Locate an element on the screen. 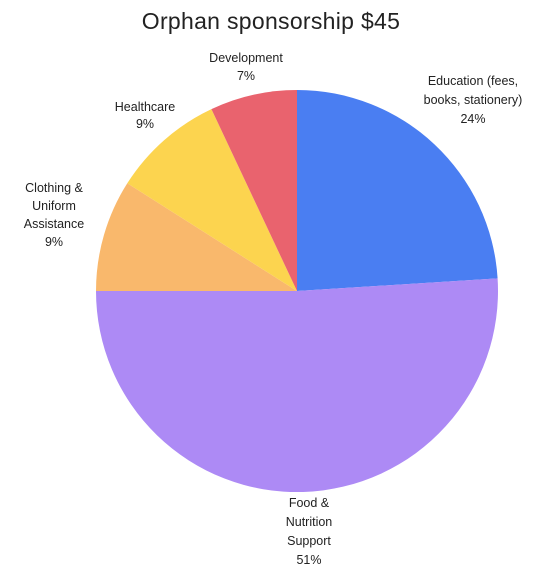 The image size is (542, 575). slice-label: Clothing & Uniform Assistance 9% is located at coordinates (54, 215).